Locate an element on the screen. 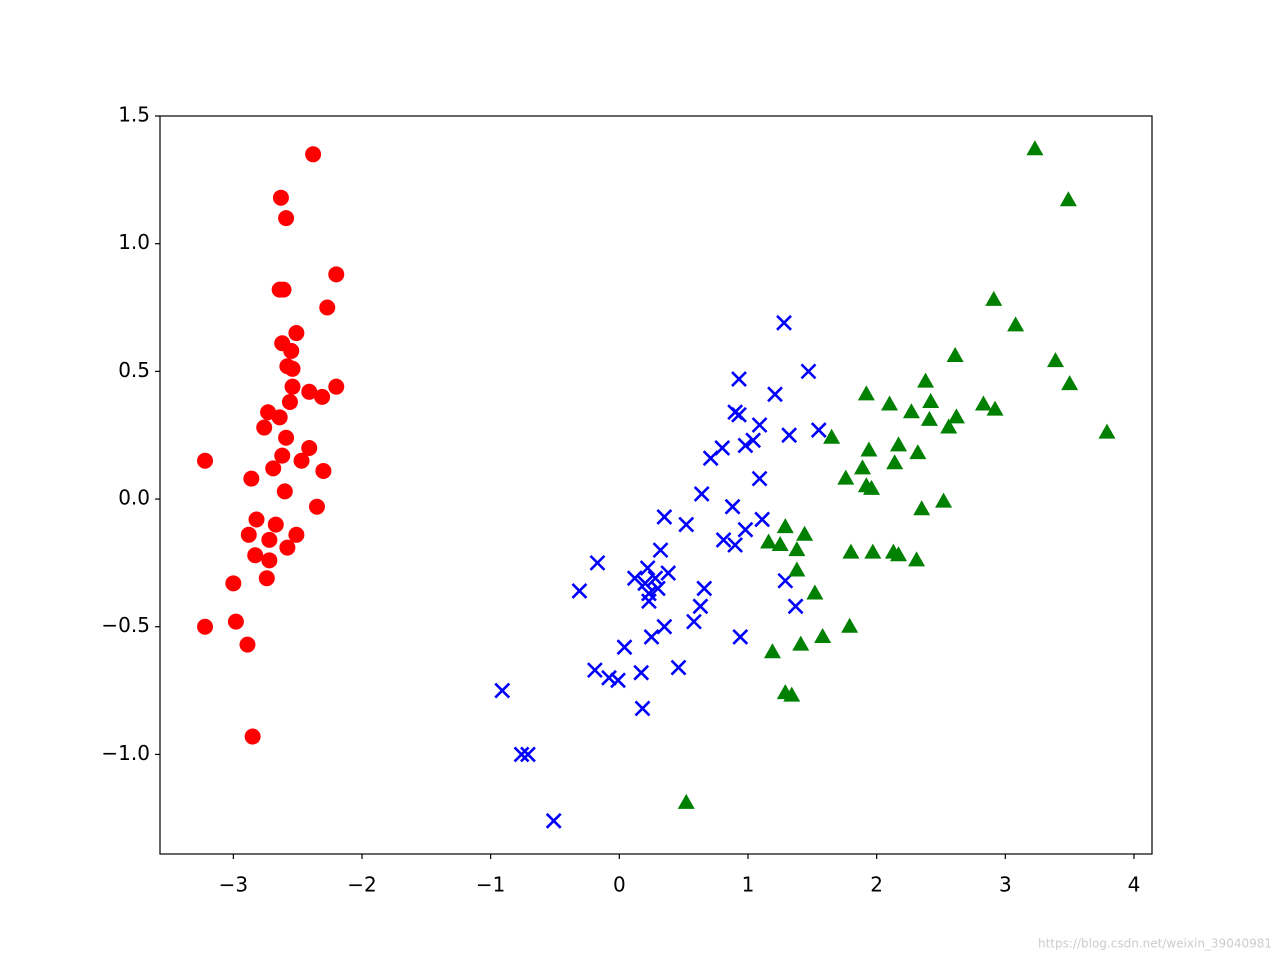  y-tick-label: −1.0 is located at coordinates (125, 753).